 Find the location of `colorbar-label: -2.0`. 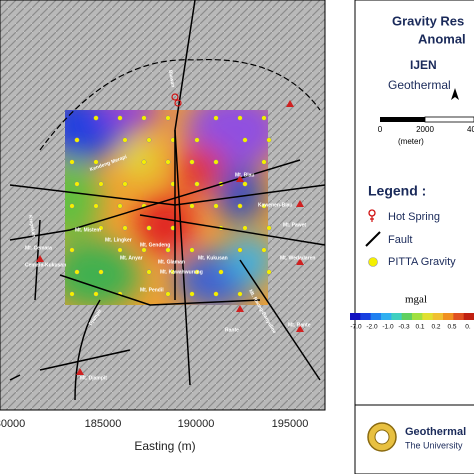

colorbar-label: -2.0 is located at coordinates (372, 327).